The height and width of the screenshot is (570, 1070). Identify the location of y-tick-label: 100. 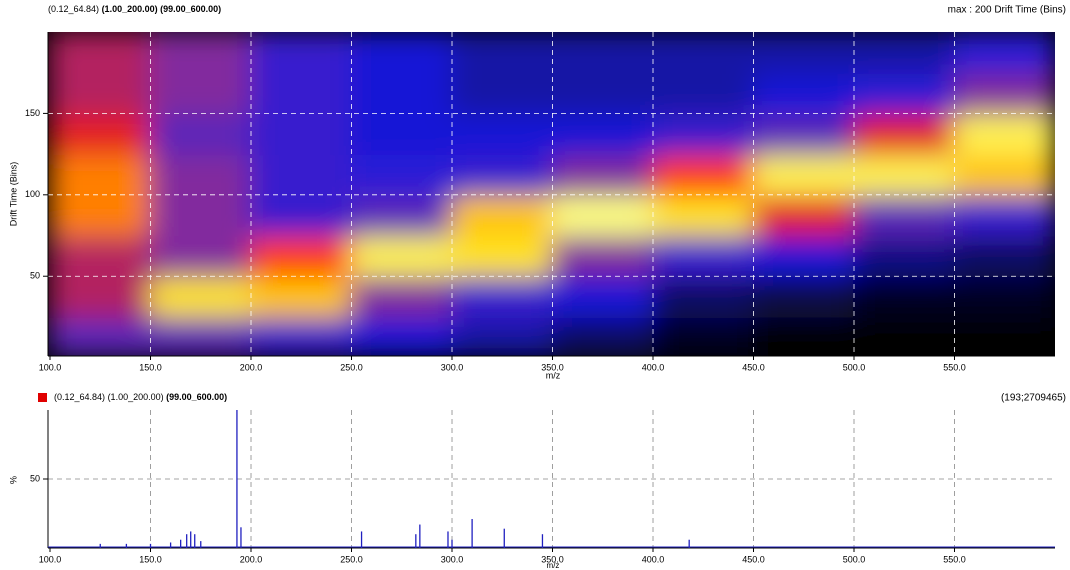
(32, 194).